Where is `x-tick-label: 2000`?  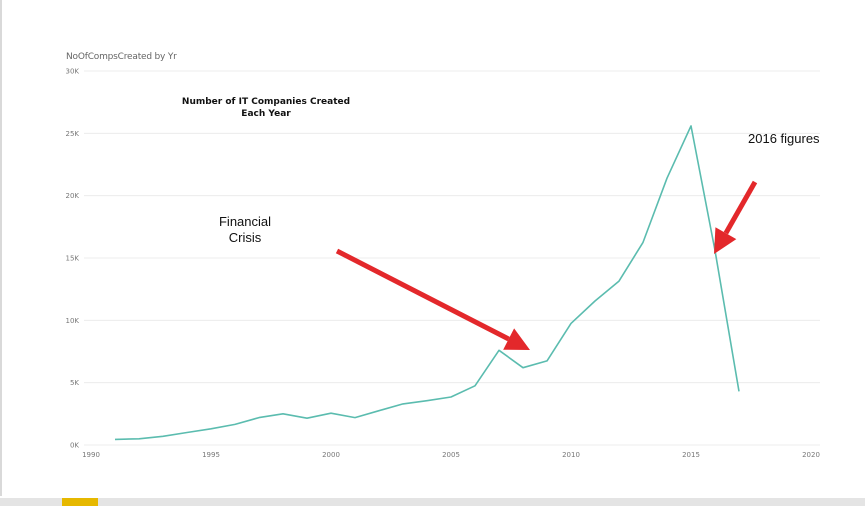
x-tick-label: 2000 is located at coordinates (331, 455).